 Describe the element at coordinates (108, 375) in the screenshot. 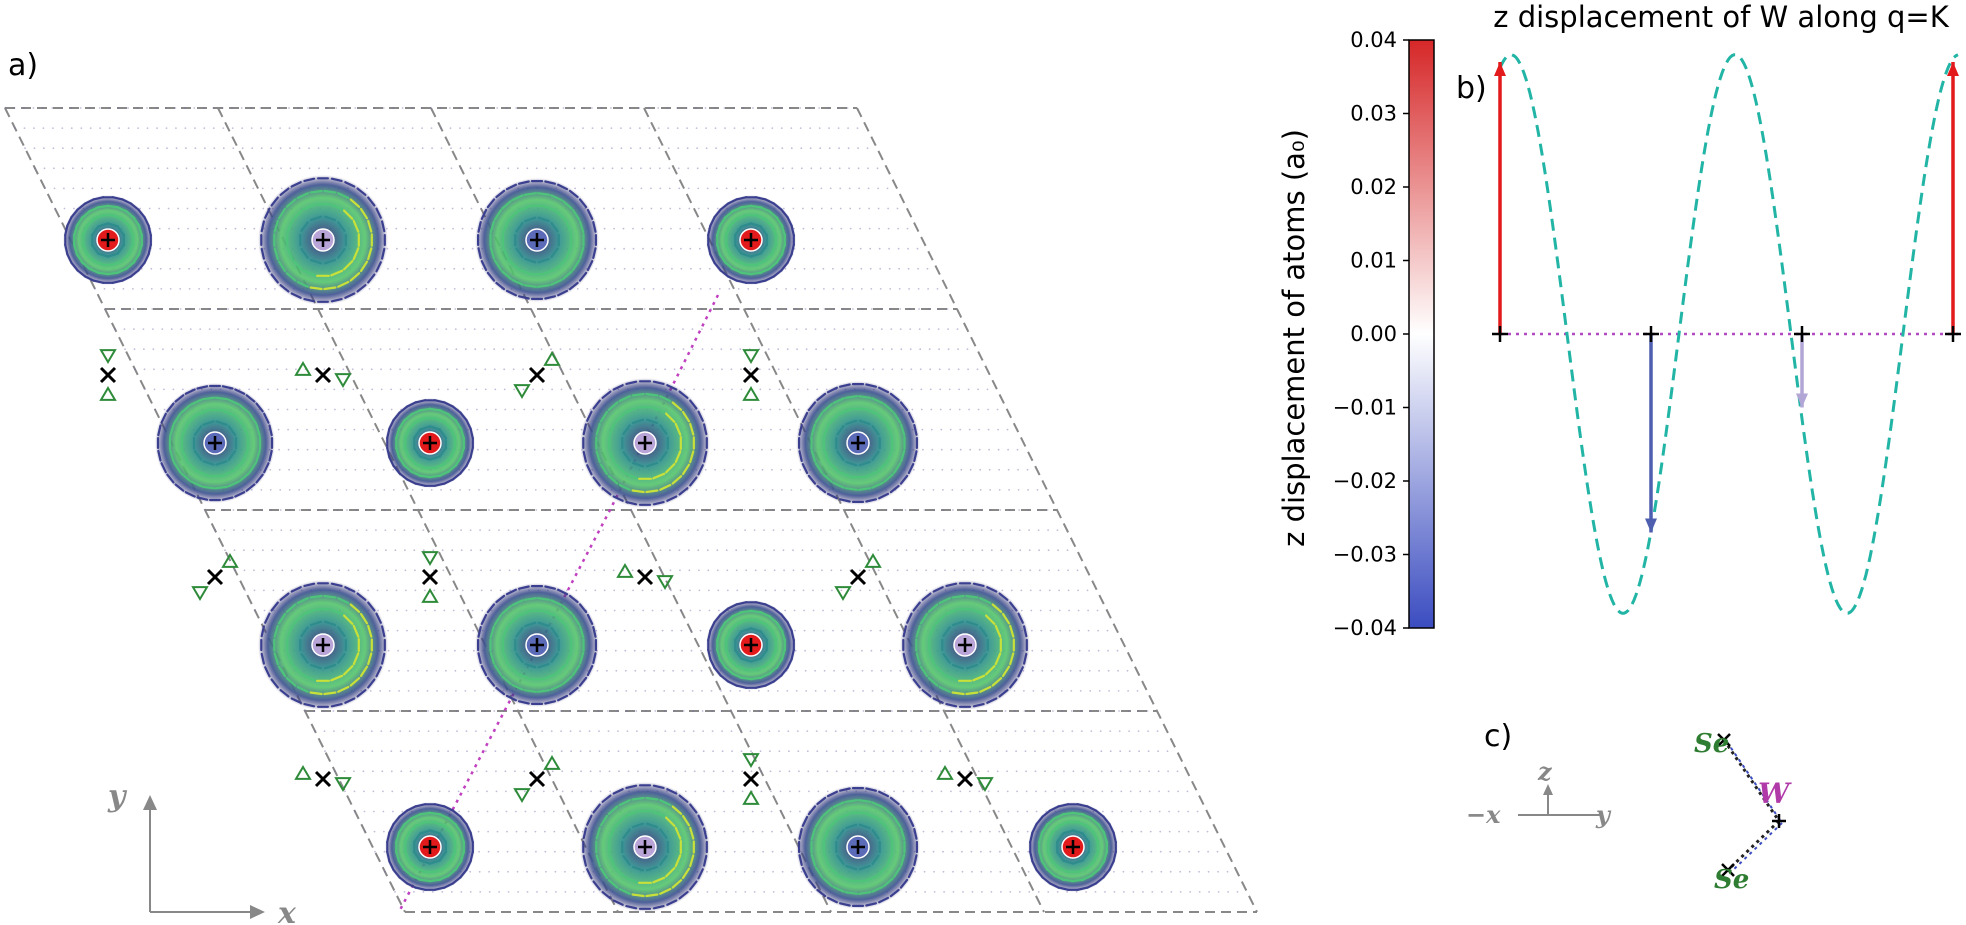

I see `cross-marker` at that location.